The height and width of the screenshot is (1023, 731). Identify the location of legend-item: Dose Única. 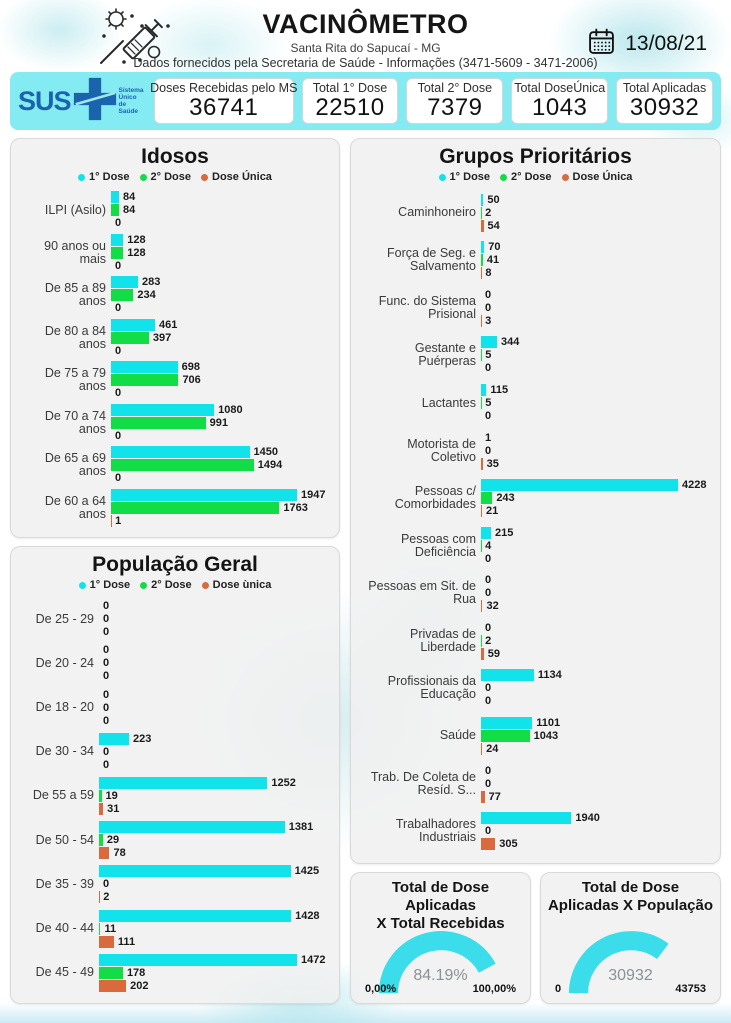
(596, 177).